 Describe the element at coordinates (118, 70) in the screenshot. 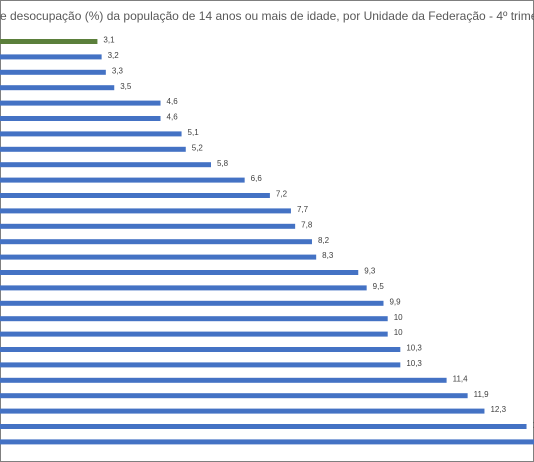

I see `value-label: 3,3` at that location.